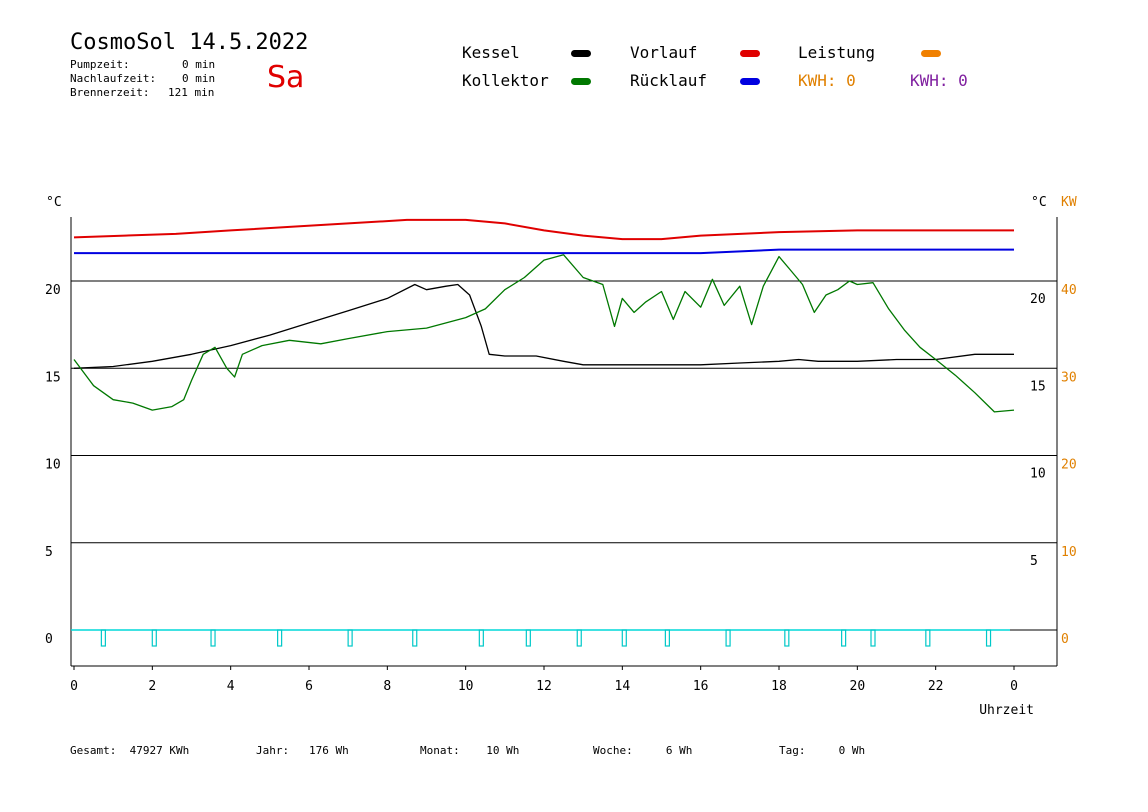 This screenshot has height=812, width=1148. I want to click on x-tick-label: 22, so click(936, 686).